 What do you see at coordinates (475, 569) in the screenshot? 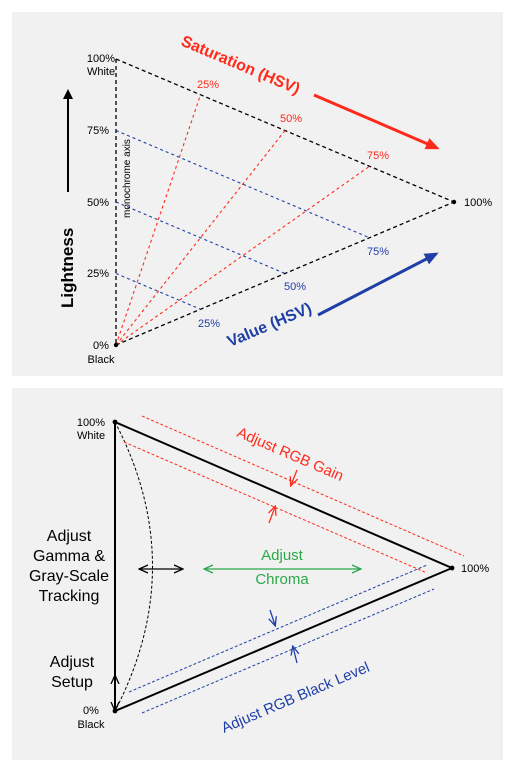
I see `tip-pct-label: 100%` at bounding box center [475, 569].